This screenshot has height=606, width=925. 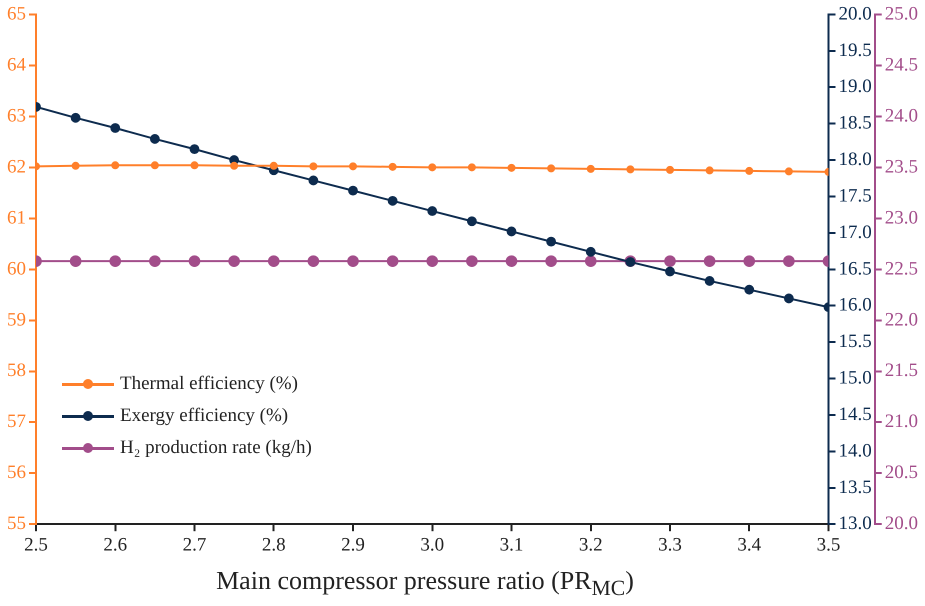 What do you see at coordinates (855, 123) in the screenshot?
I see `y2-tick-label: 18.5` at bounding box center [855, 123].